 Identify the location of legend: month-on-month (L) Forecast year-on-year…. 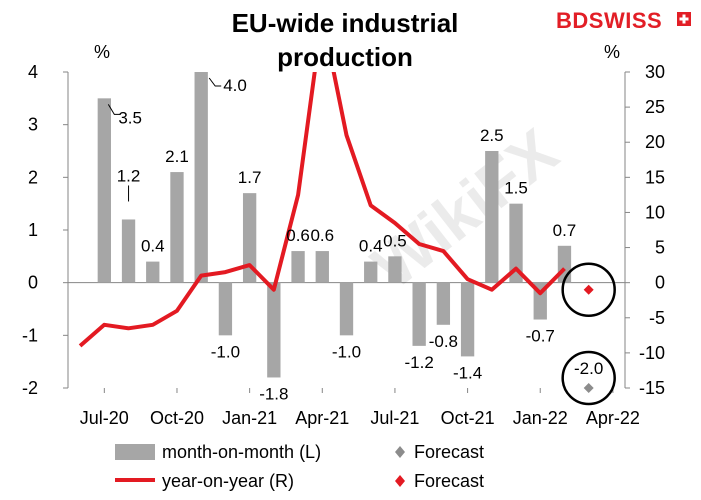
(299, 466).